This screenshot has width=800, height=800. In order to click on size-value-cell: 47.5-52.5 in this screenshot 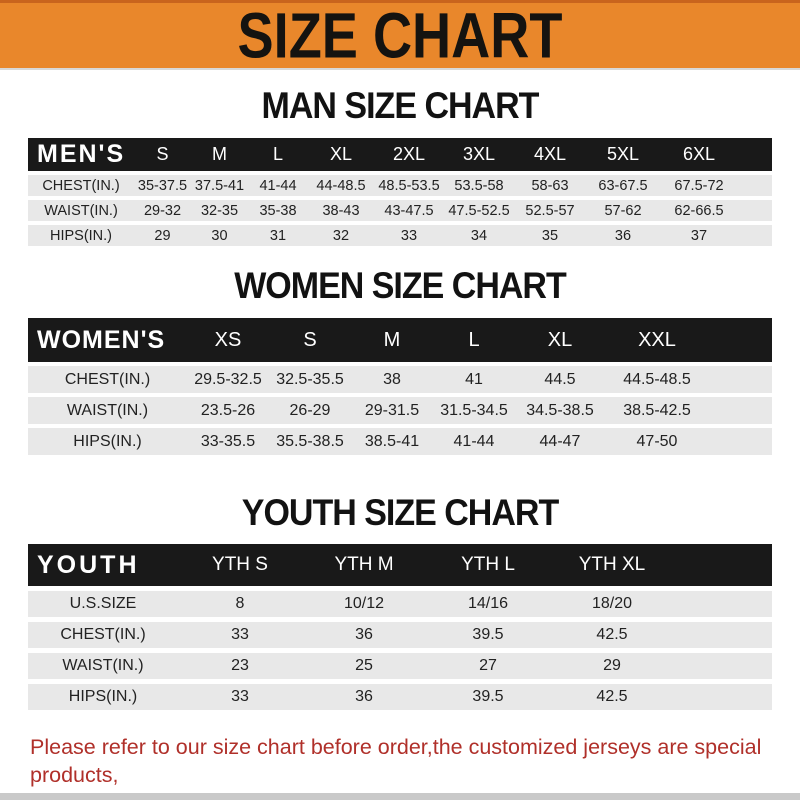, I will do `click(479, 210)`.